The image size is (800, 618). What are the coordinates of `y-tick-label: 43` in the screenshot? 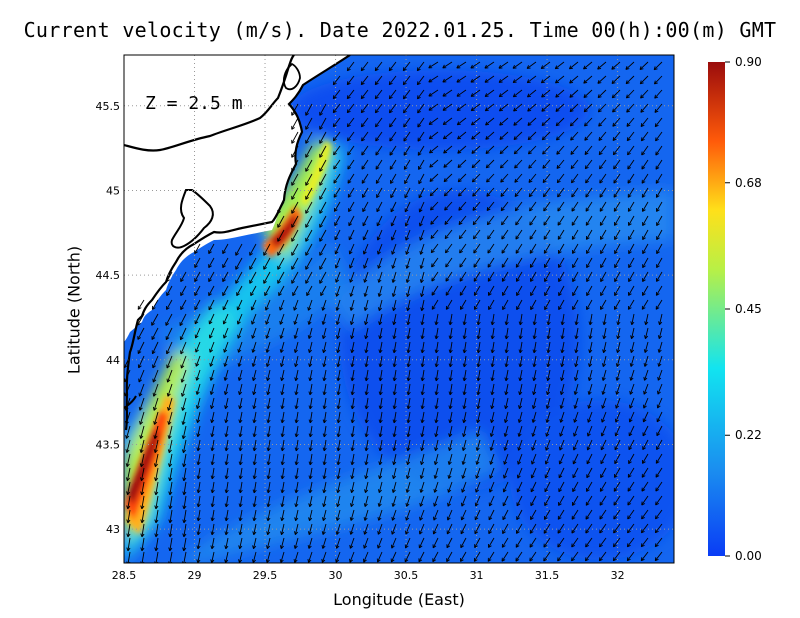 It's located at (113, 529).